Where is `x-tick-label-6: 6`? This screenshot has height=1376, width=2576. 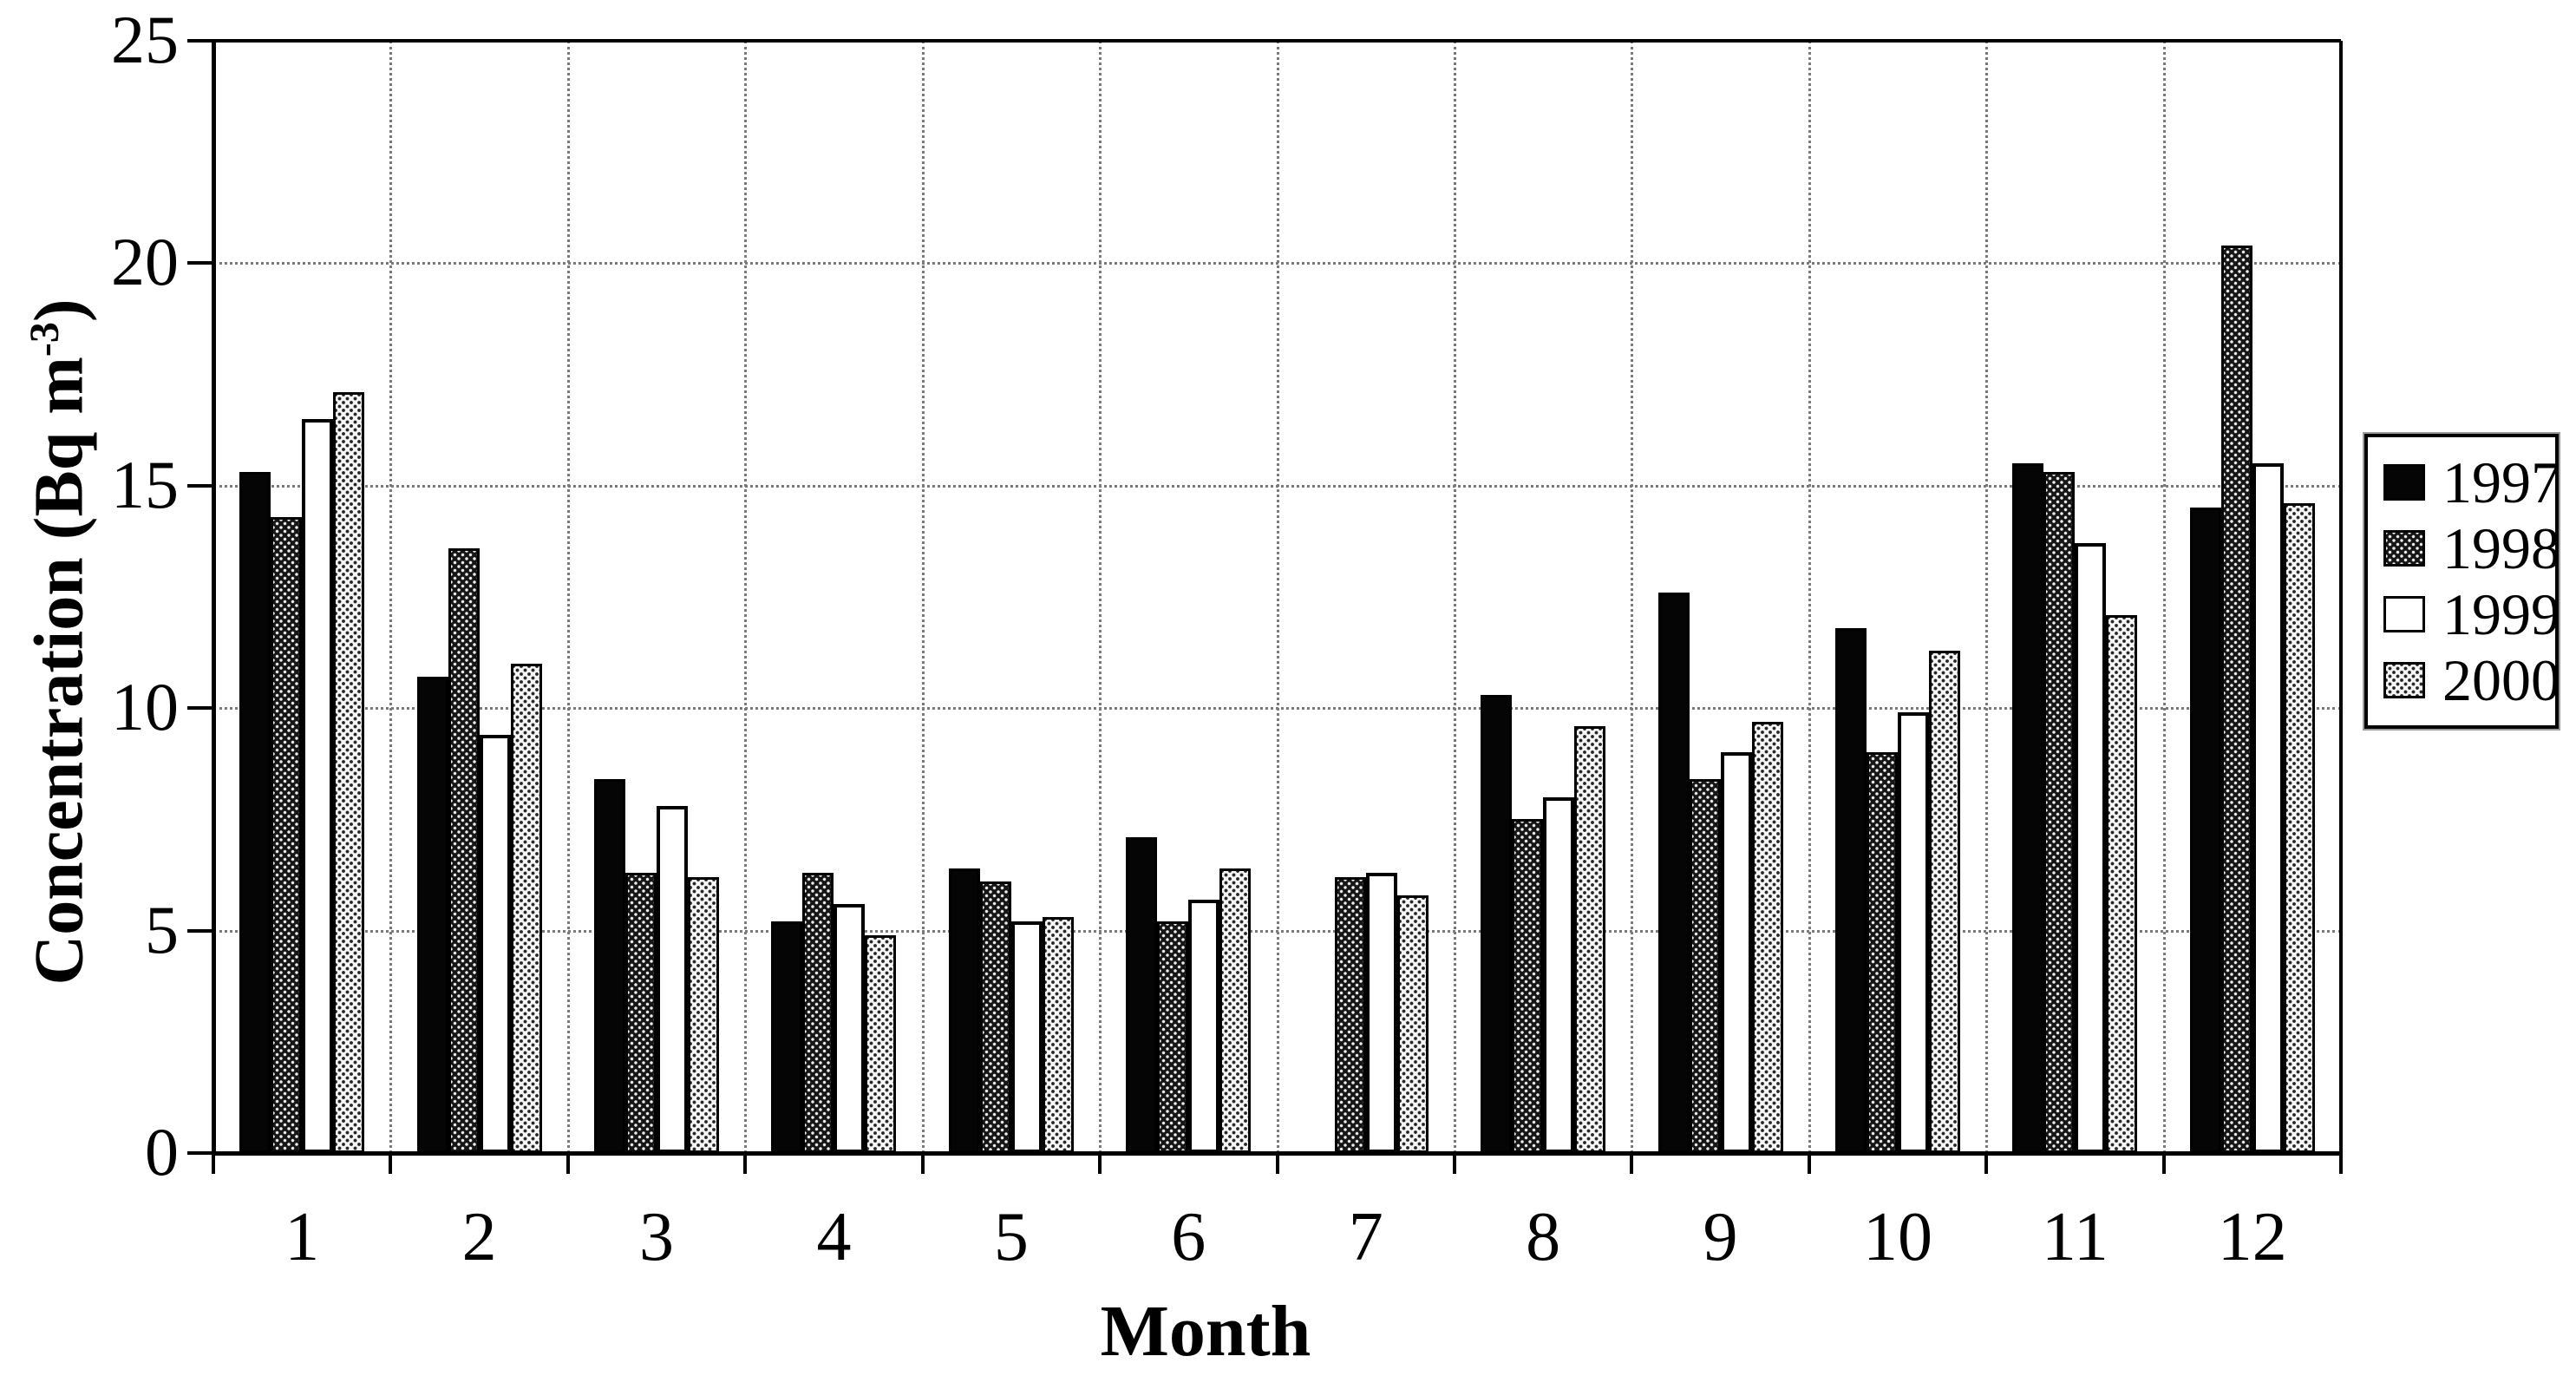
x-tick-label-6: 6 is located at coordinates (1188, 1237).